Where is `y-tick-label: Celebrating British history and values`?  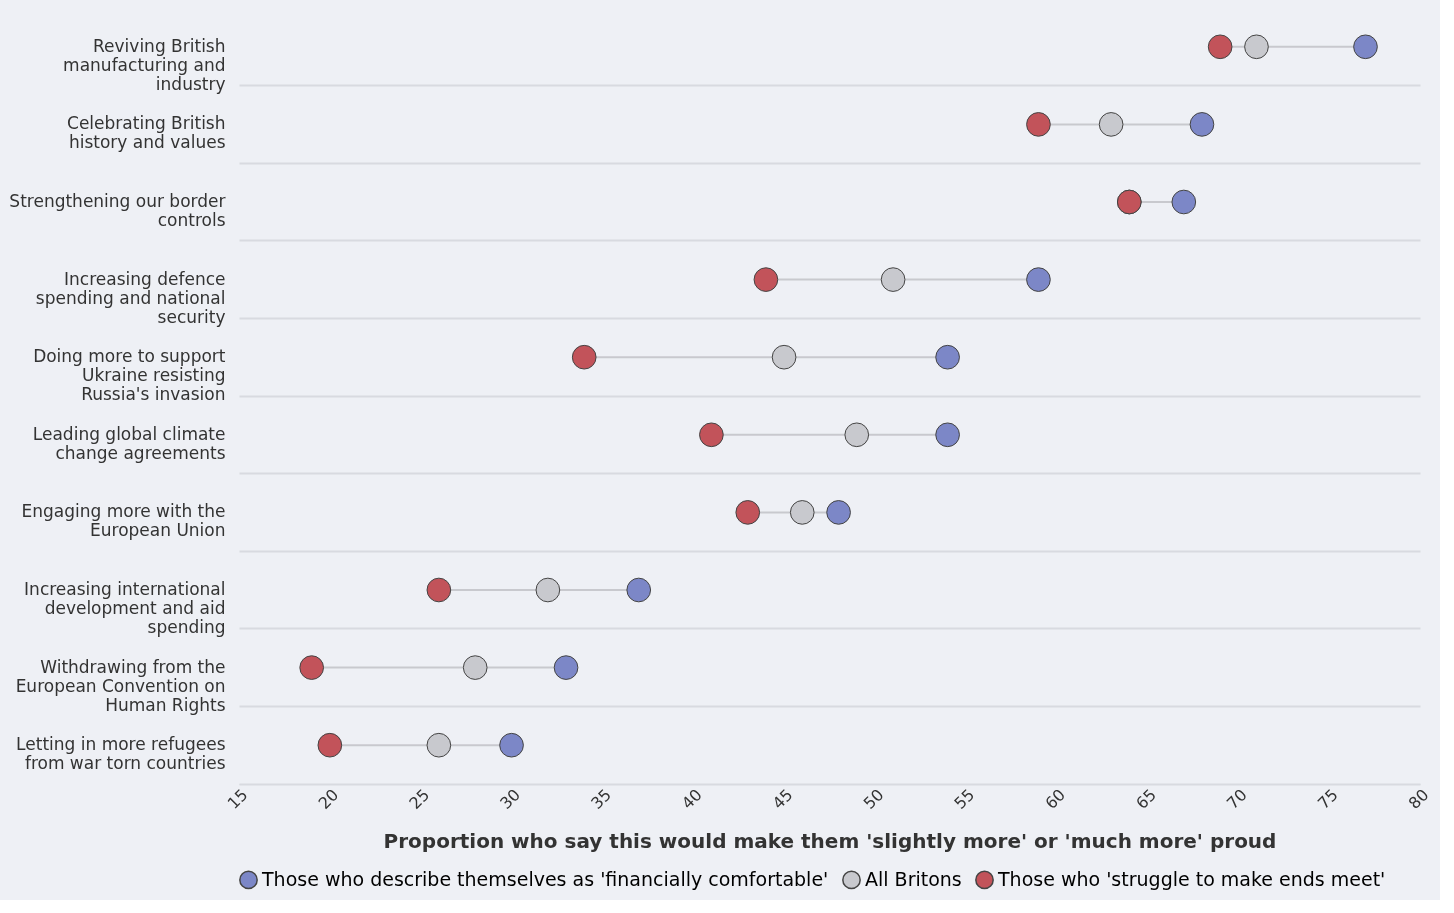
y-tick-label: Celebrating British history and values is located at coordinates (146, 133).